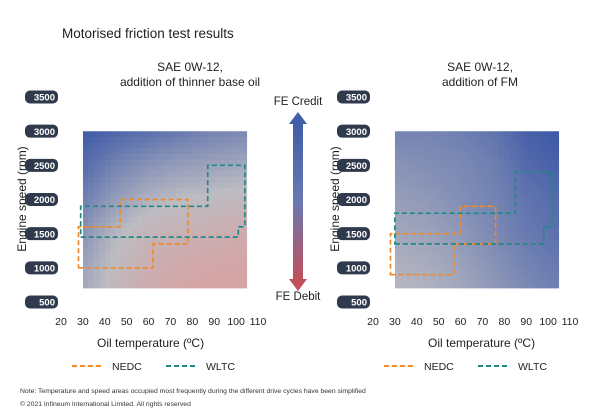 The image size is (600, 417). Describe the element at coordinates (44, 98) in the screenshot. I see `left-y-tick-label: 3500` at that location.